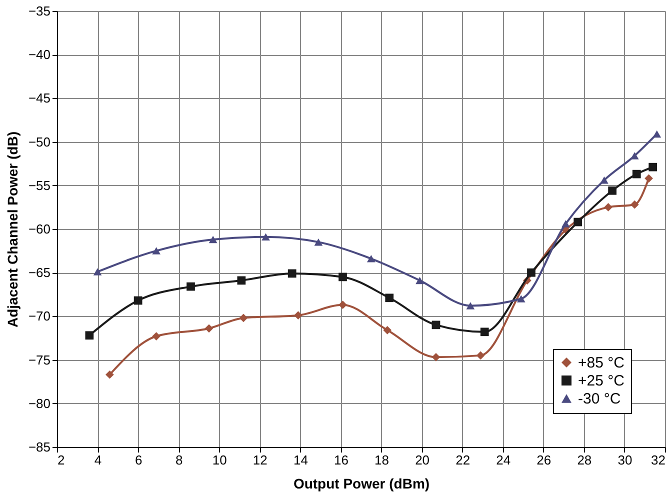 The height and width of the screenshot is (496, 671). What do you see at coordinates (179, 460) in the screenshot?
I see `x-tick-label: 8` at bounding box center [179, 460].